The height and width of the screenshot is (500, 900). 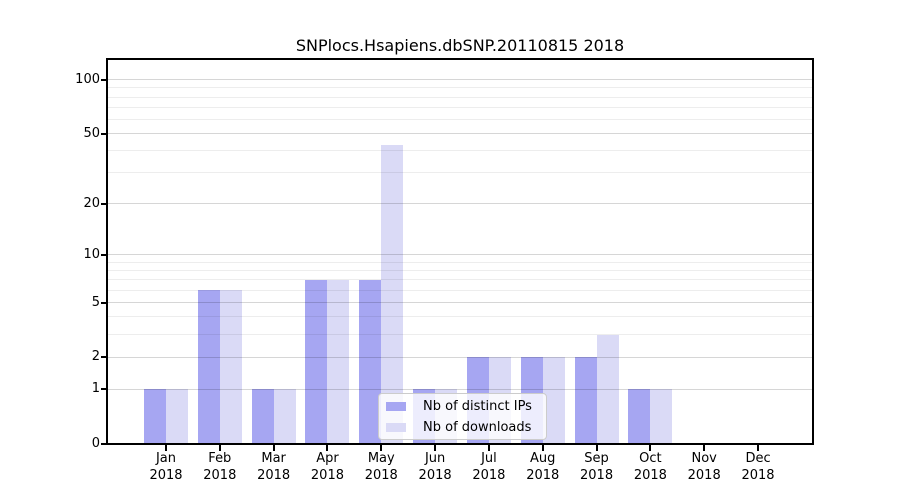 I want to click on y-tick-label: 10, so click(x=91, y=254).